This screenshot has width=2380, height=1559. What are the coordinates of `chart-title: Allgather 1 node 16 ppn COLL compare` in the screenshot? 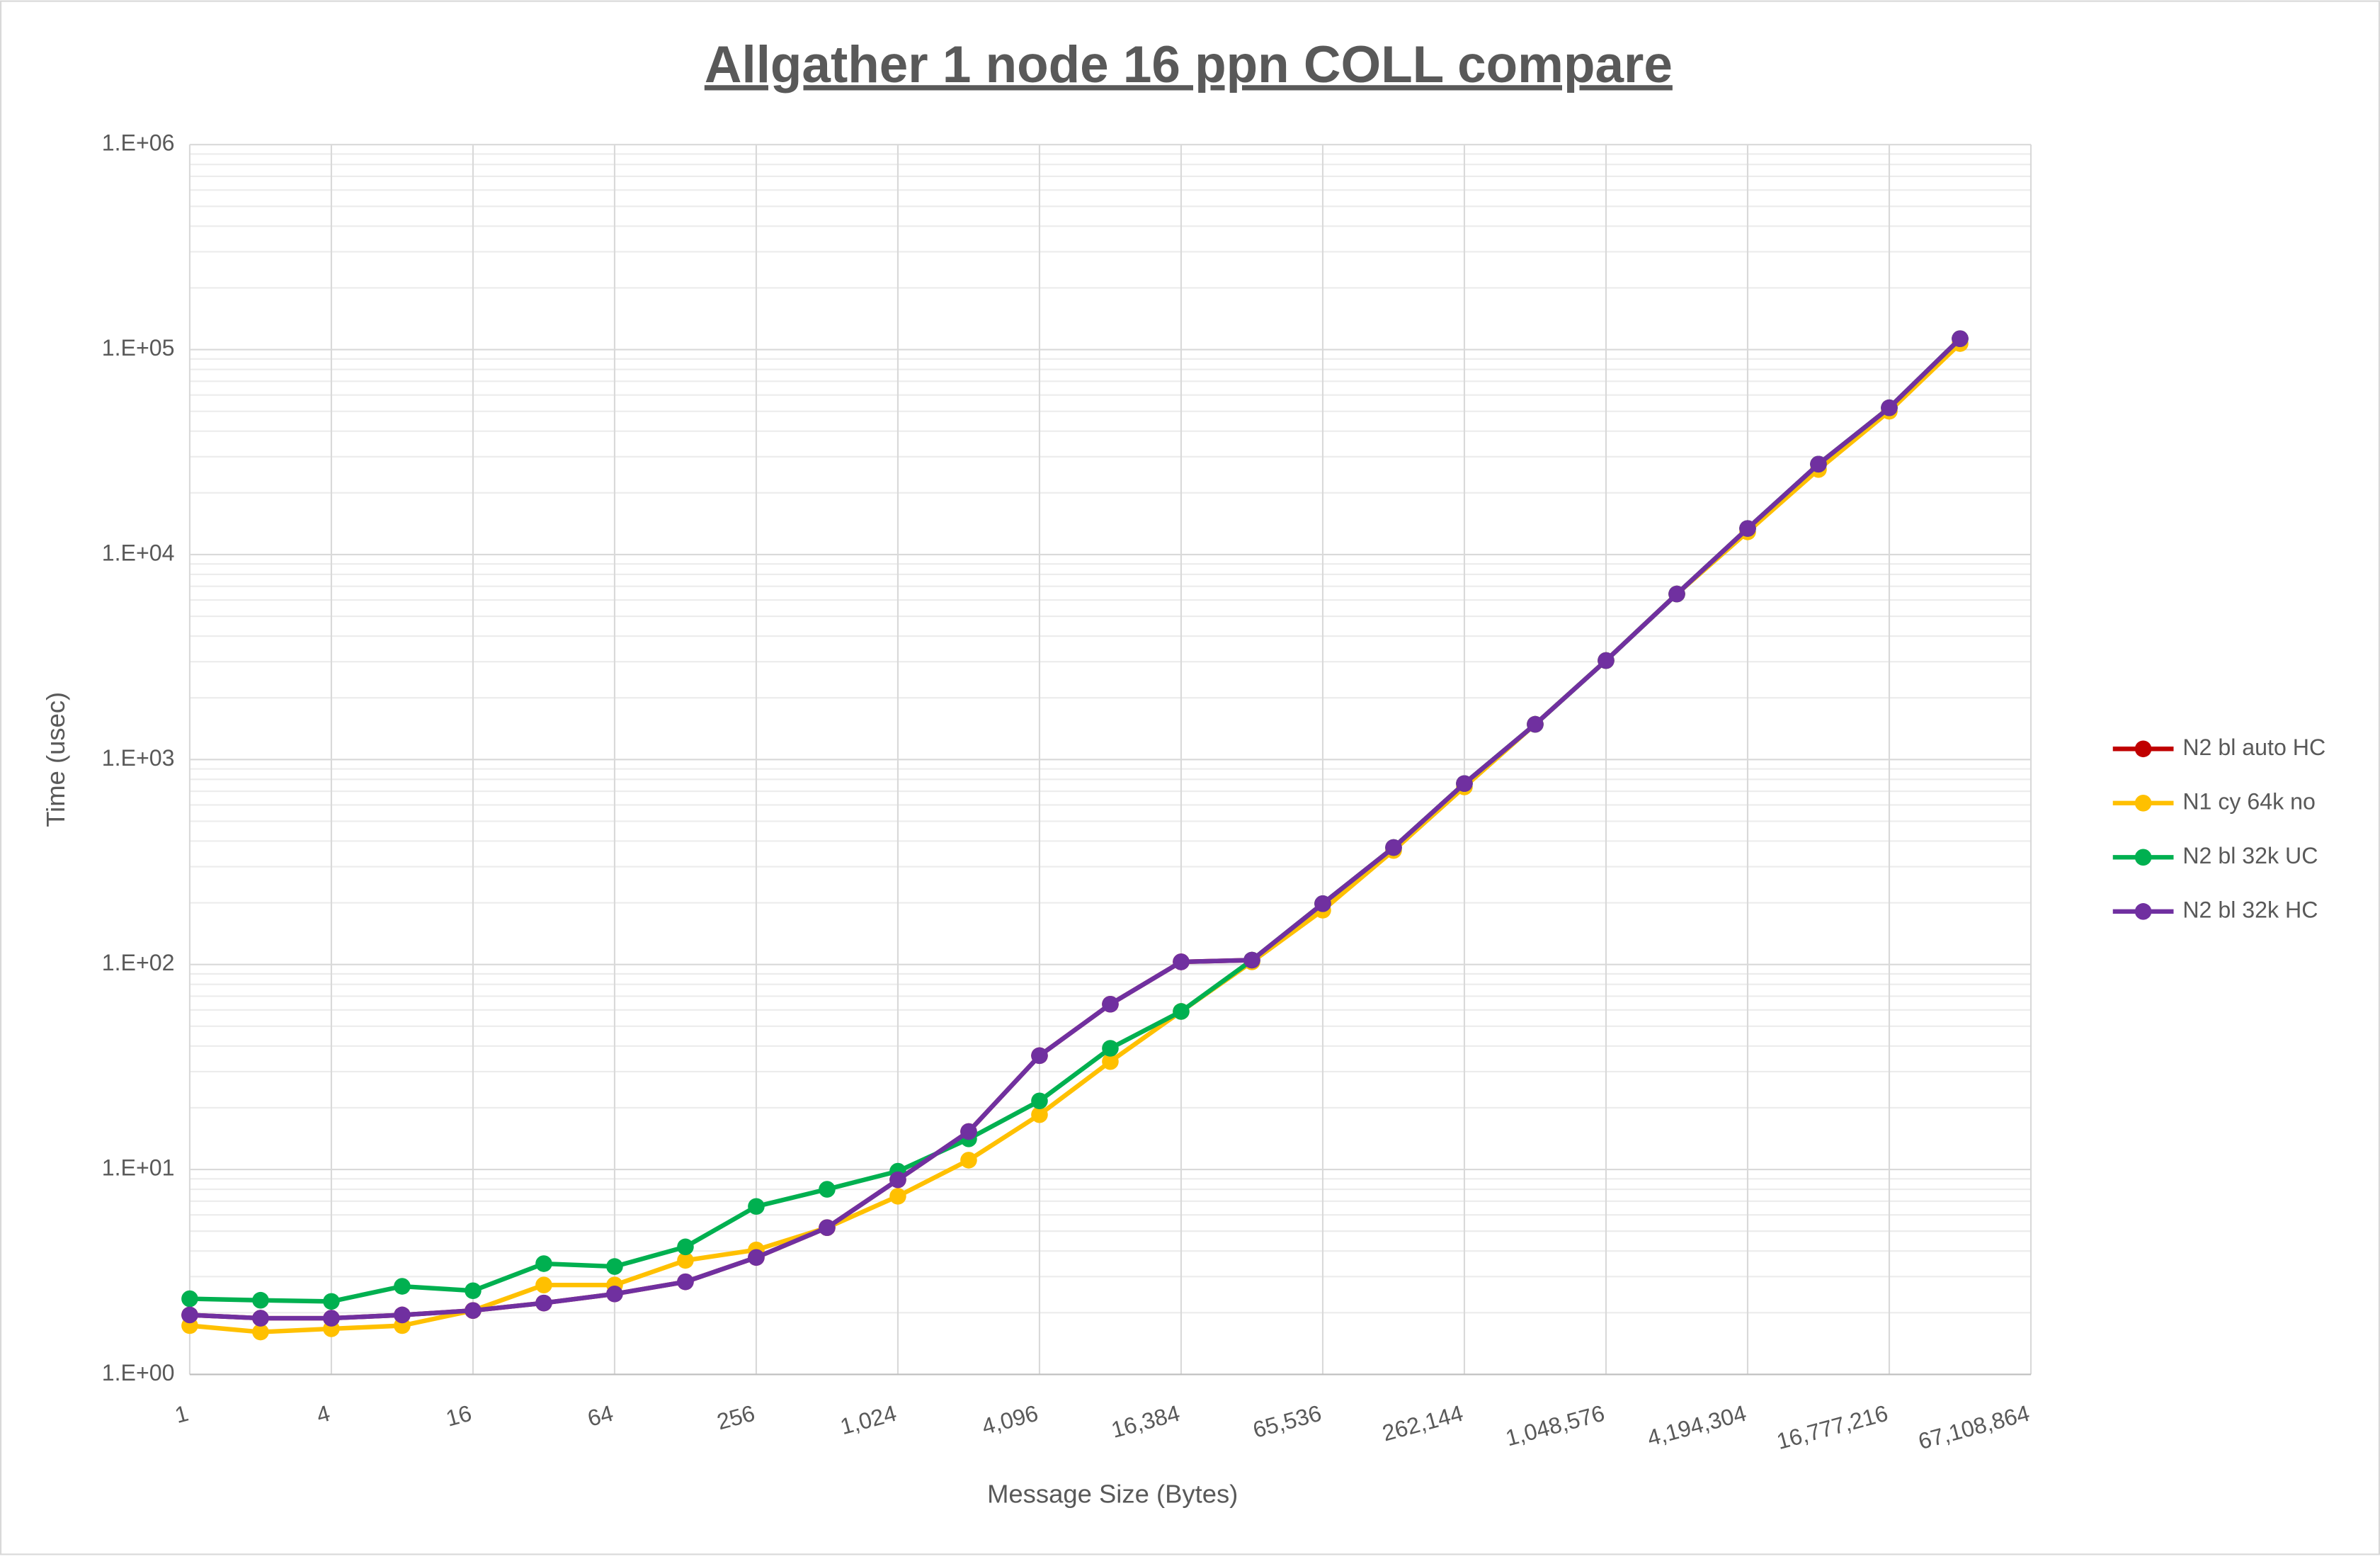 It's located at (1189, 64).